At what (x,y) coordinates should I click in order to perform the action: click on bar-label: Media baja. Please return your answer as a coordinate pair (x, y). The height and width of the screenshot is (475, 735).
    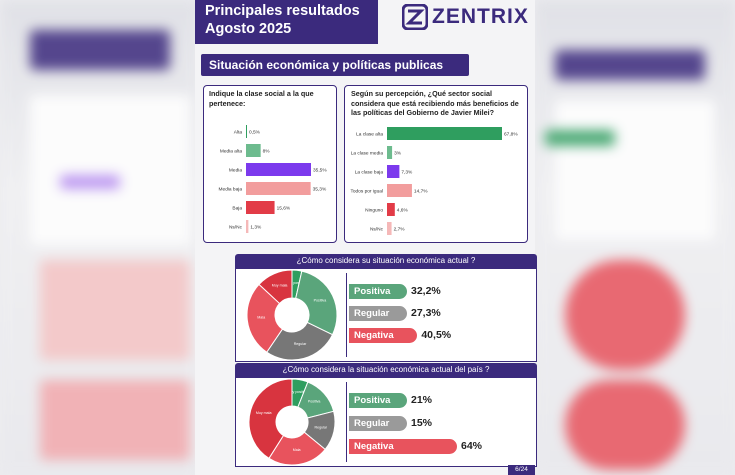
    Looking at the image, I should click on (231, 190).